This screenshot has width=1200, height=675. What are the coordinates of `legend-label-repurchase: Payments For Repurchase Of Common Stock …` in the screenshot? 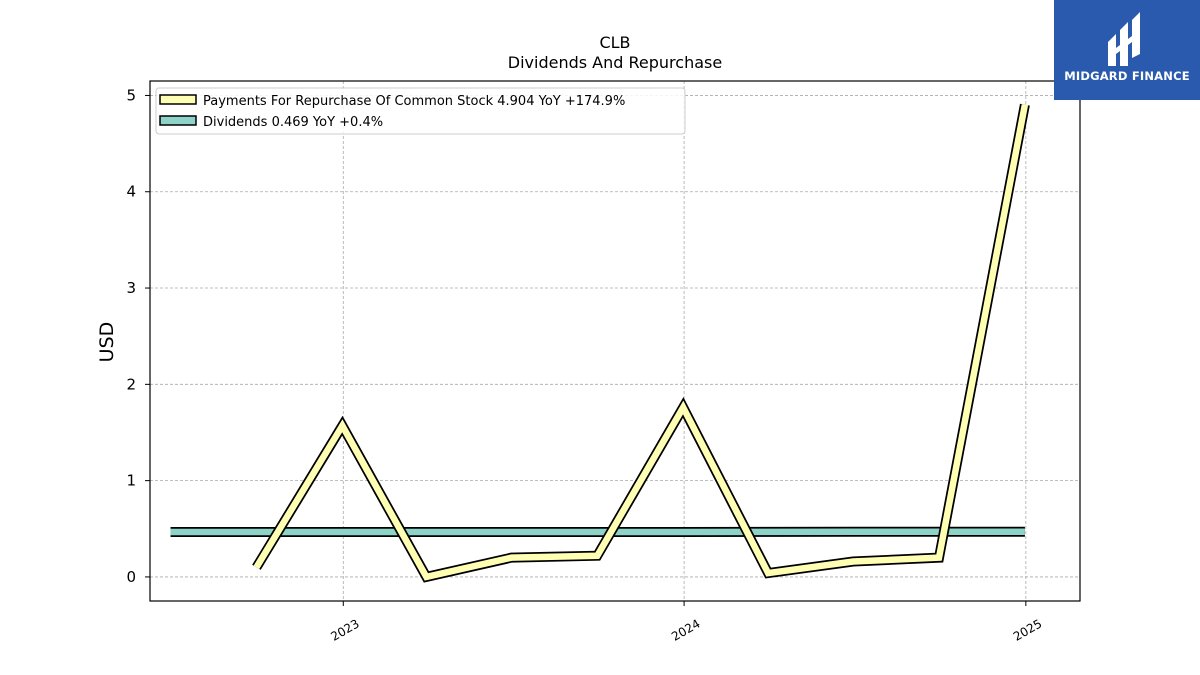 It's located at (414, 101).